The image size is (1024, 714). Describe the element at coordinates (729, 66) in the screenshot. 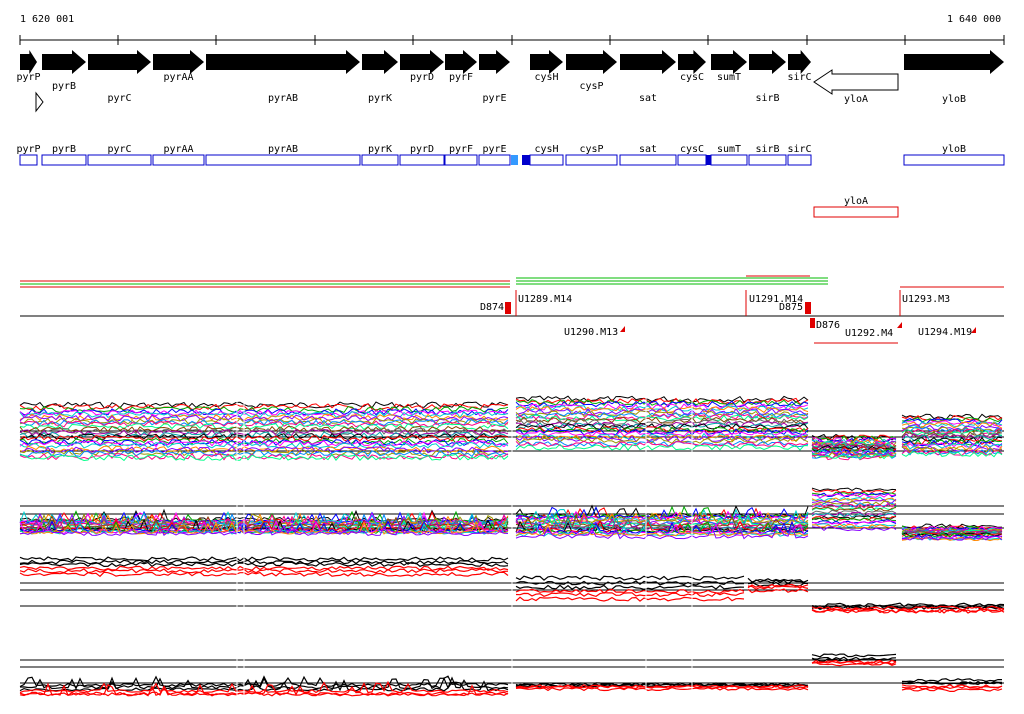

I see `gene-sumt: sumT` at that location.